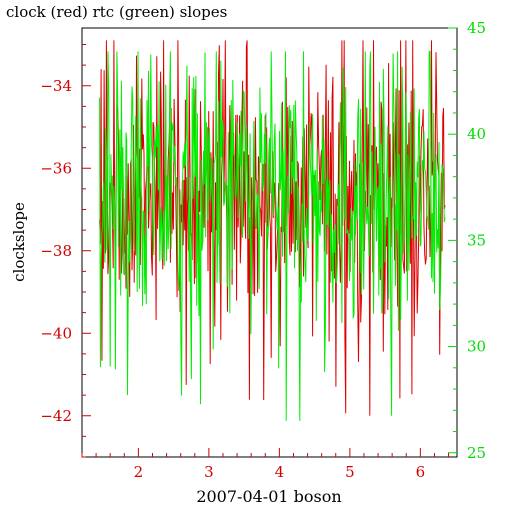 Image resolution: width=512 pixels, height=512 pixels. What do you see at coordinates (56, 168) in the screenshot?
I see `y-left-tick-label: −36` at bounding box center [56, 168].